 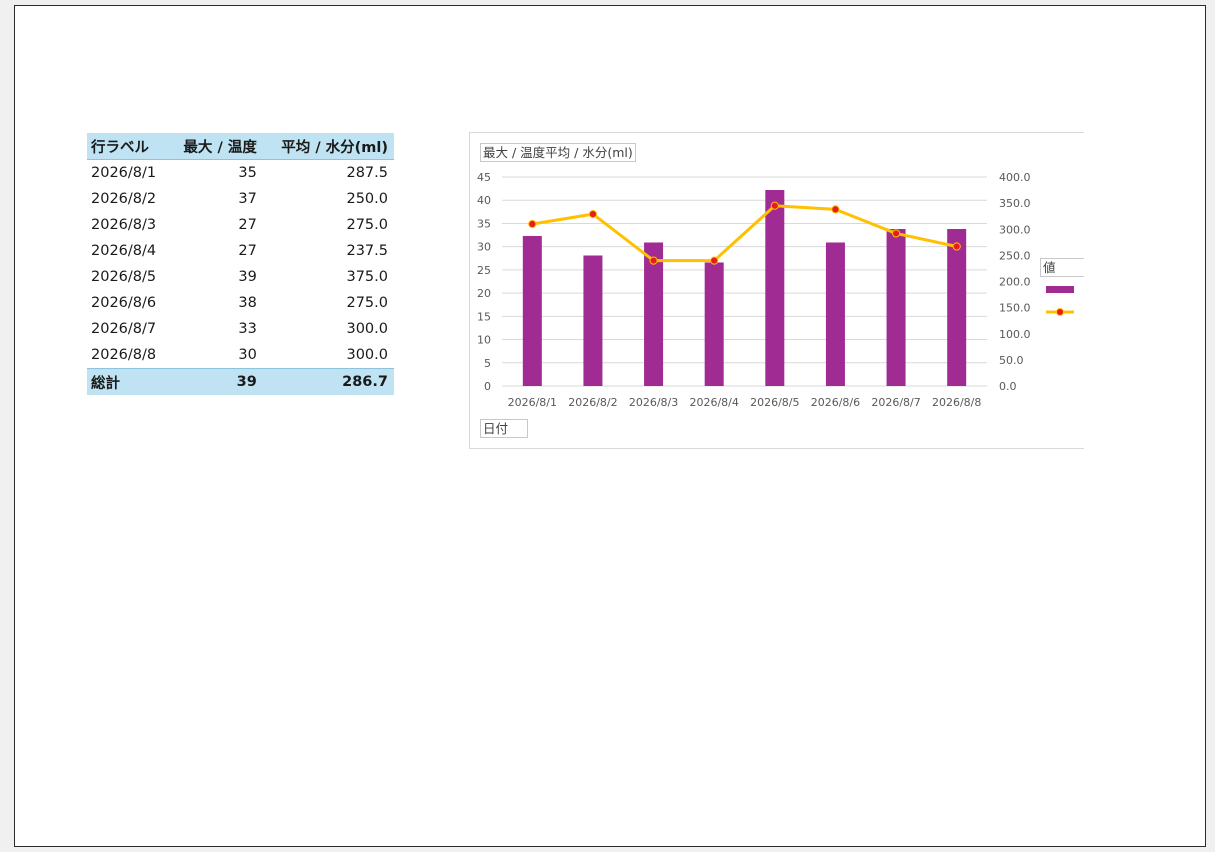 What do you see at coordinates (484, 223) in the screenshot?
I see `y-tick-label: 35` at bounding box center [484, 223].